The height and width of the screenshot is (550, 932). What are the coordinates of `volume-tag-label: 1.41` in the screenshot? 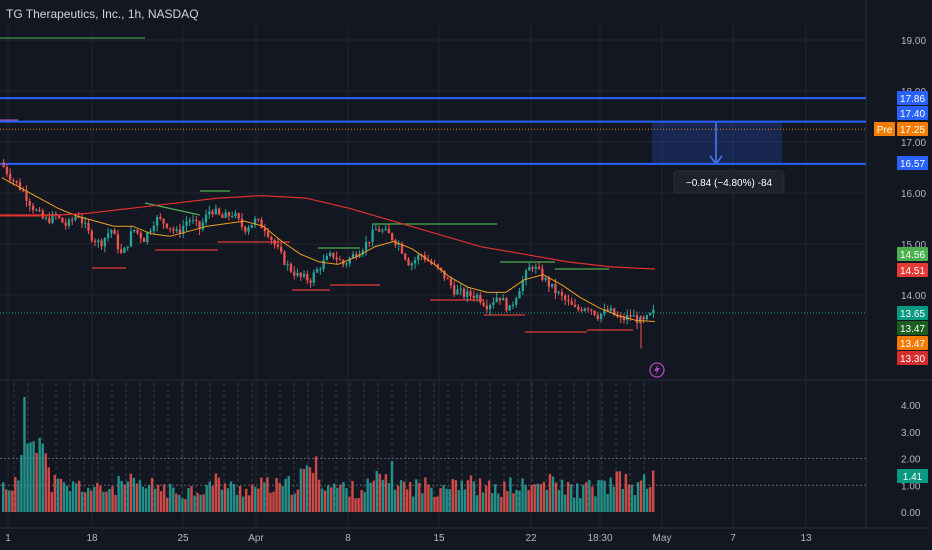 It's located at (913, 477).